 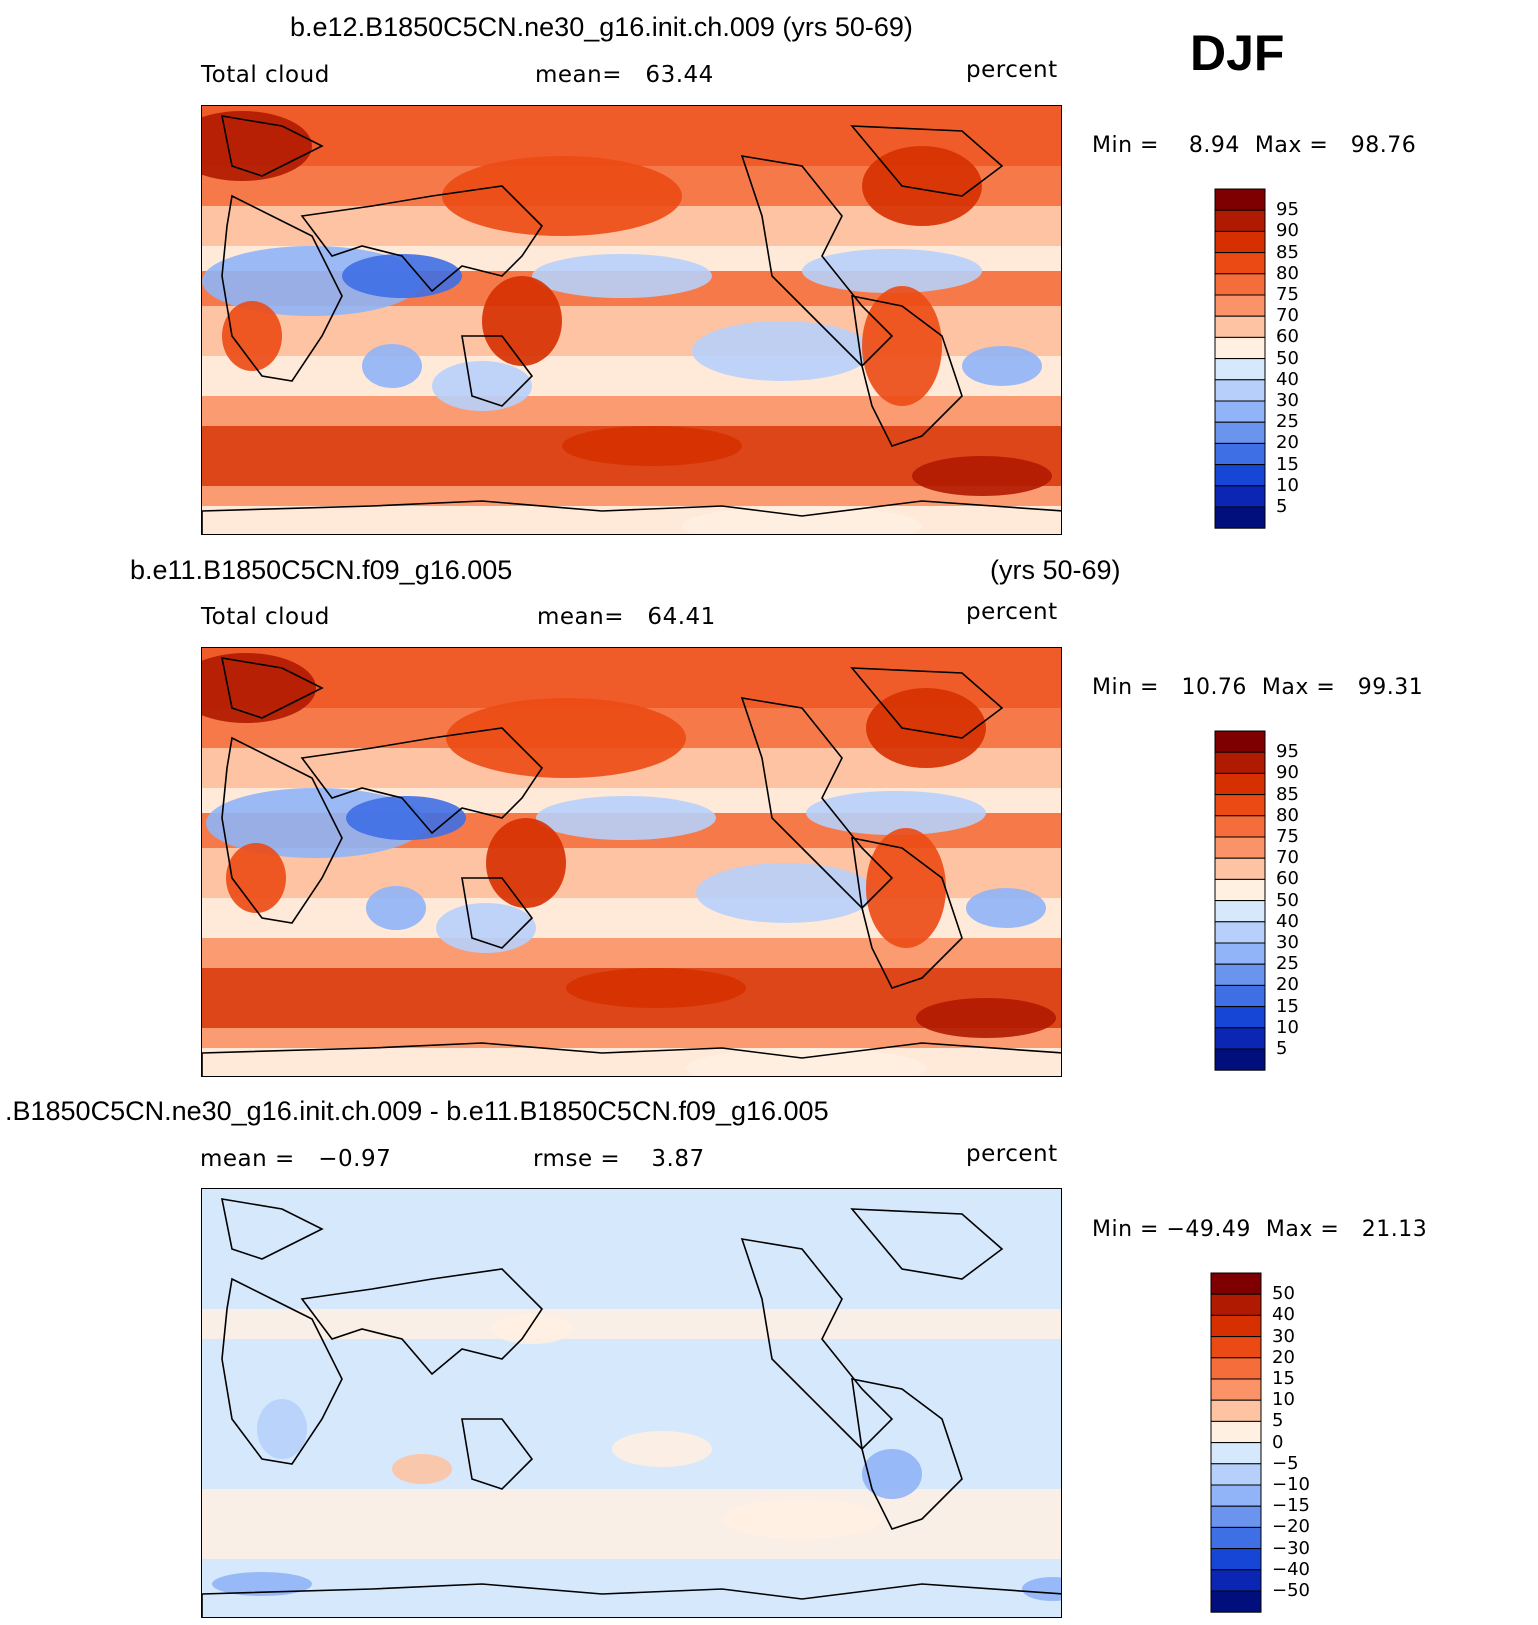 What do you see at coordinates (1287, 752) in the screenshot?
I see `colorbar-tick-label: 95` at bounding box center [1287, 752].